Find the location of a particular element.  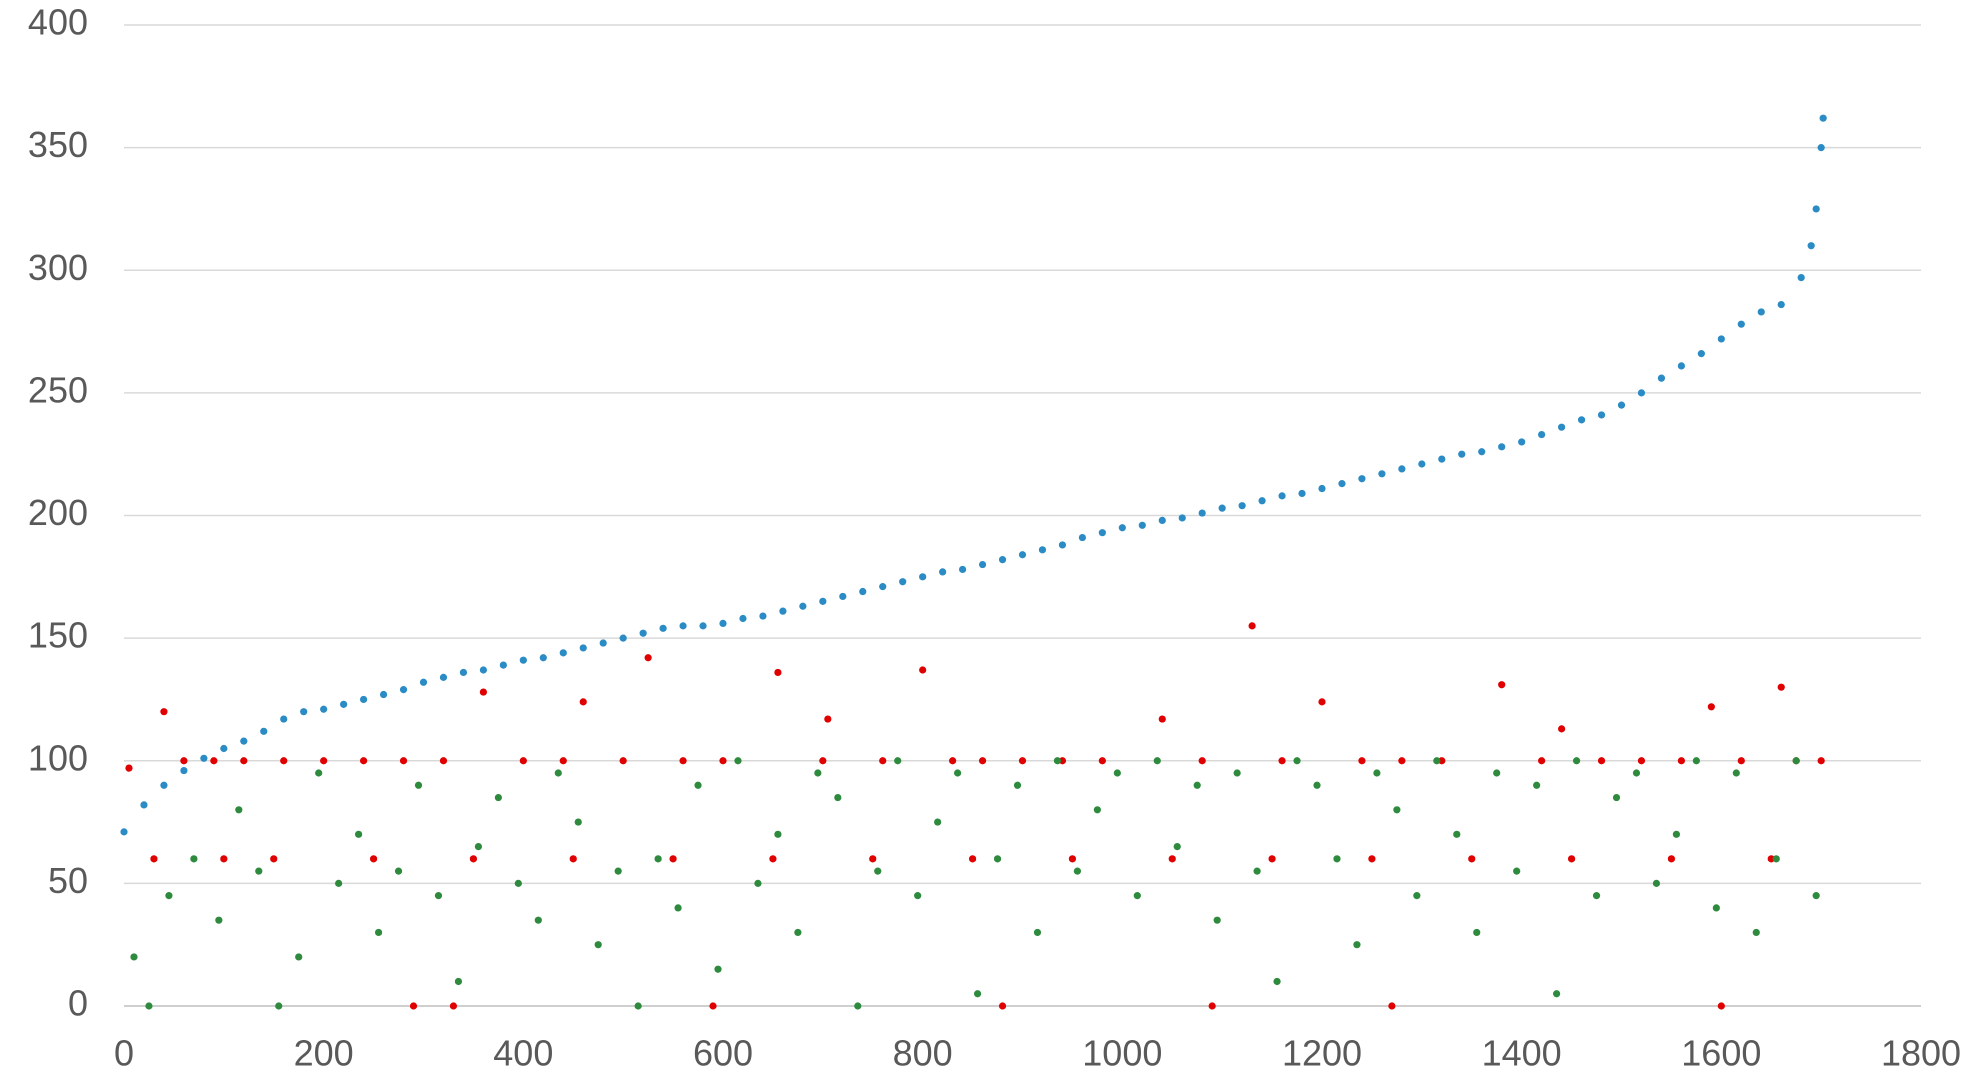

y-tick-label: 50 is located at coordinates (68, 880).